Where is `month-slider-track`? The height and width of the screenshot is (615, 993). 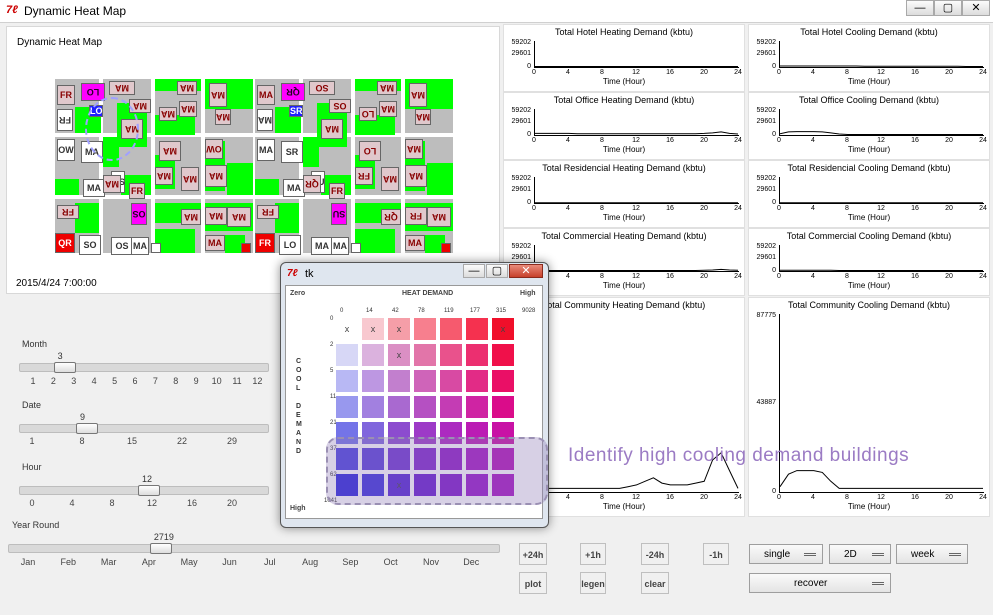 month-slider-track is located at coordinates (144, 367).